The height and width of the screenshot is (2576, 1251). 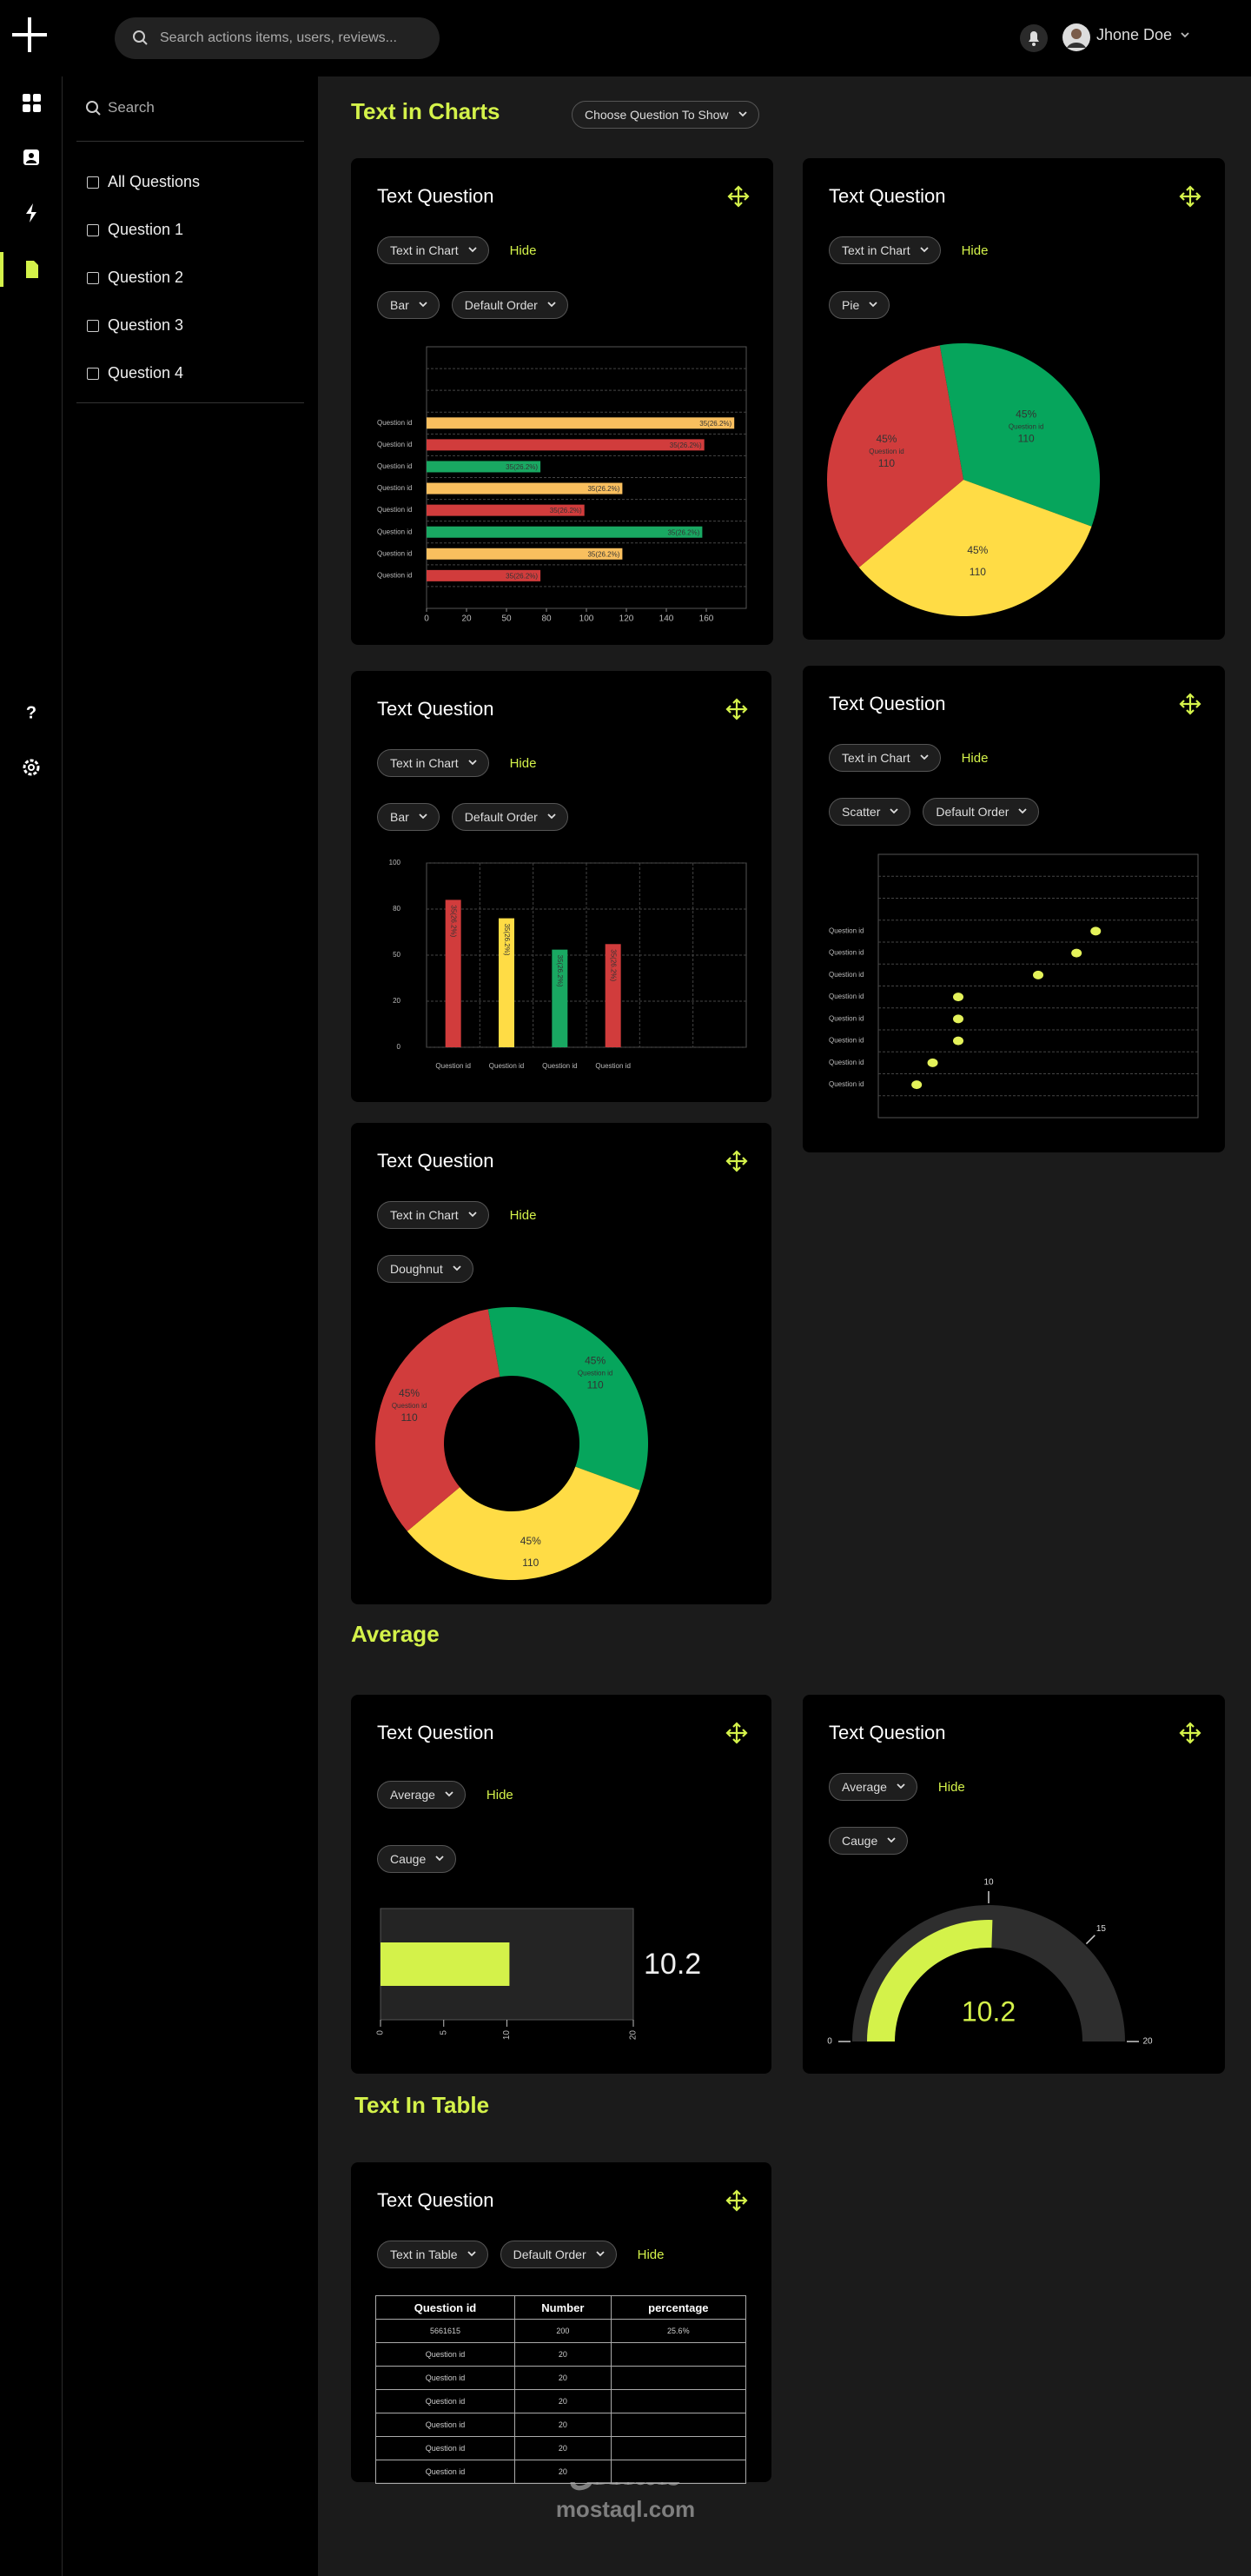 I want to click on dropdown-label: Average, so click(x=412, y=1795).